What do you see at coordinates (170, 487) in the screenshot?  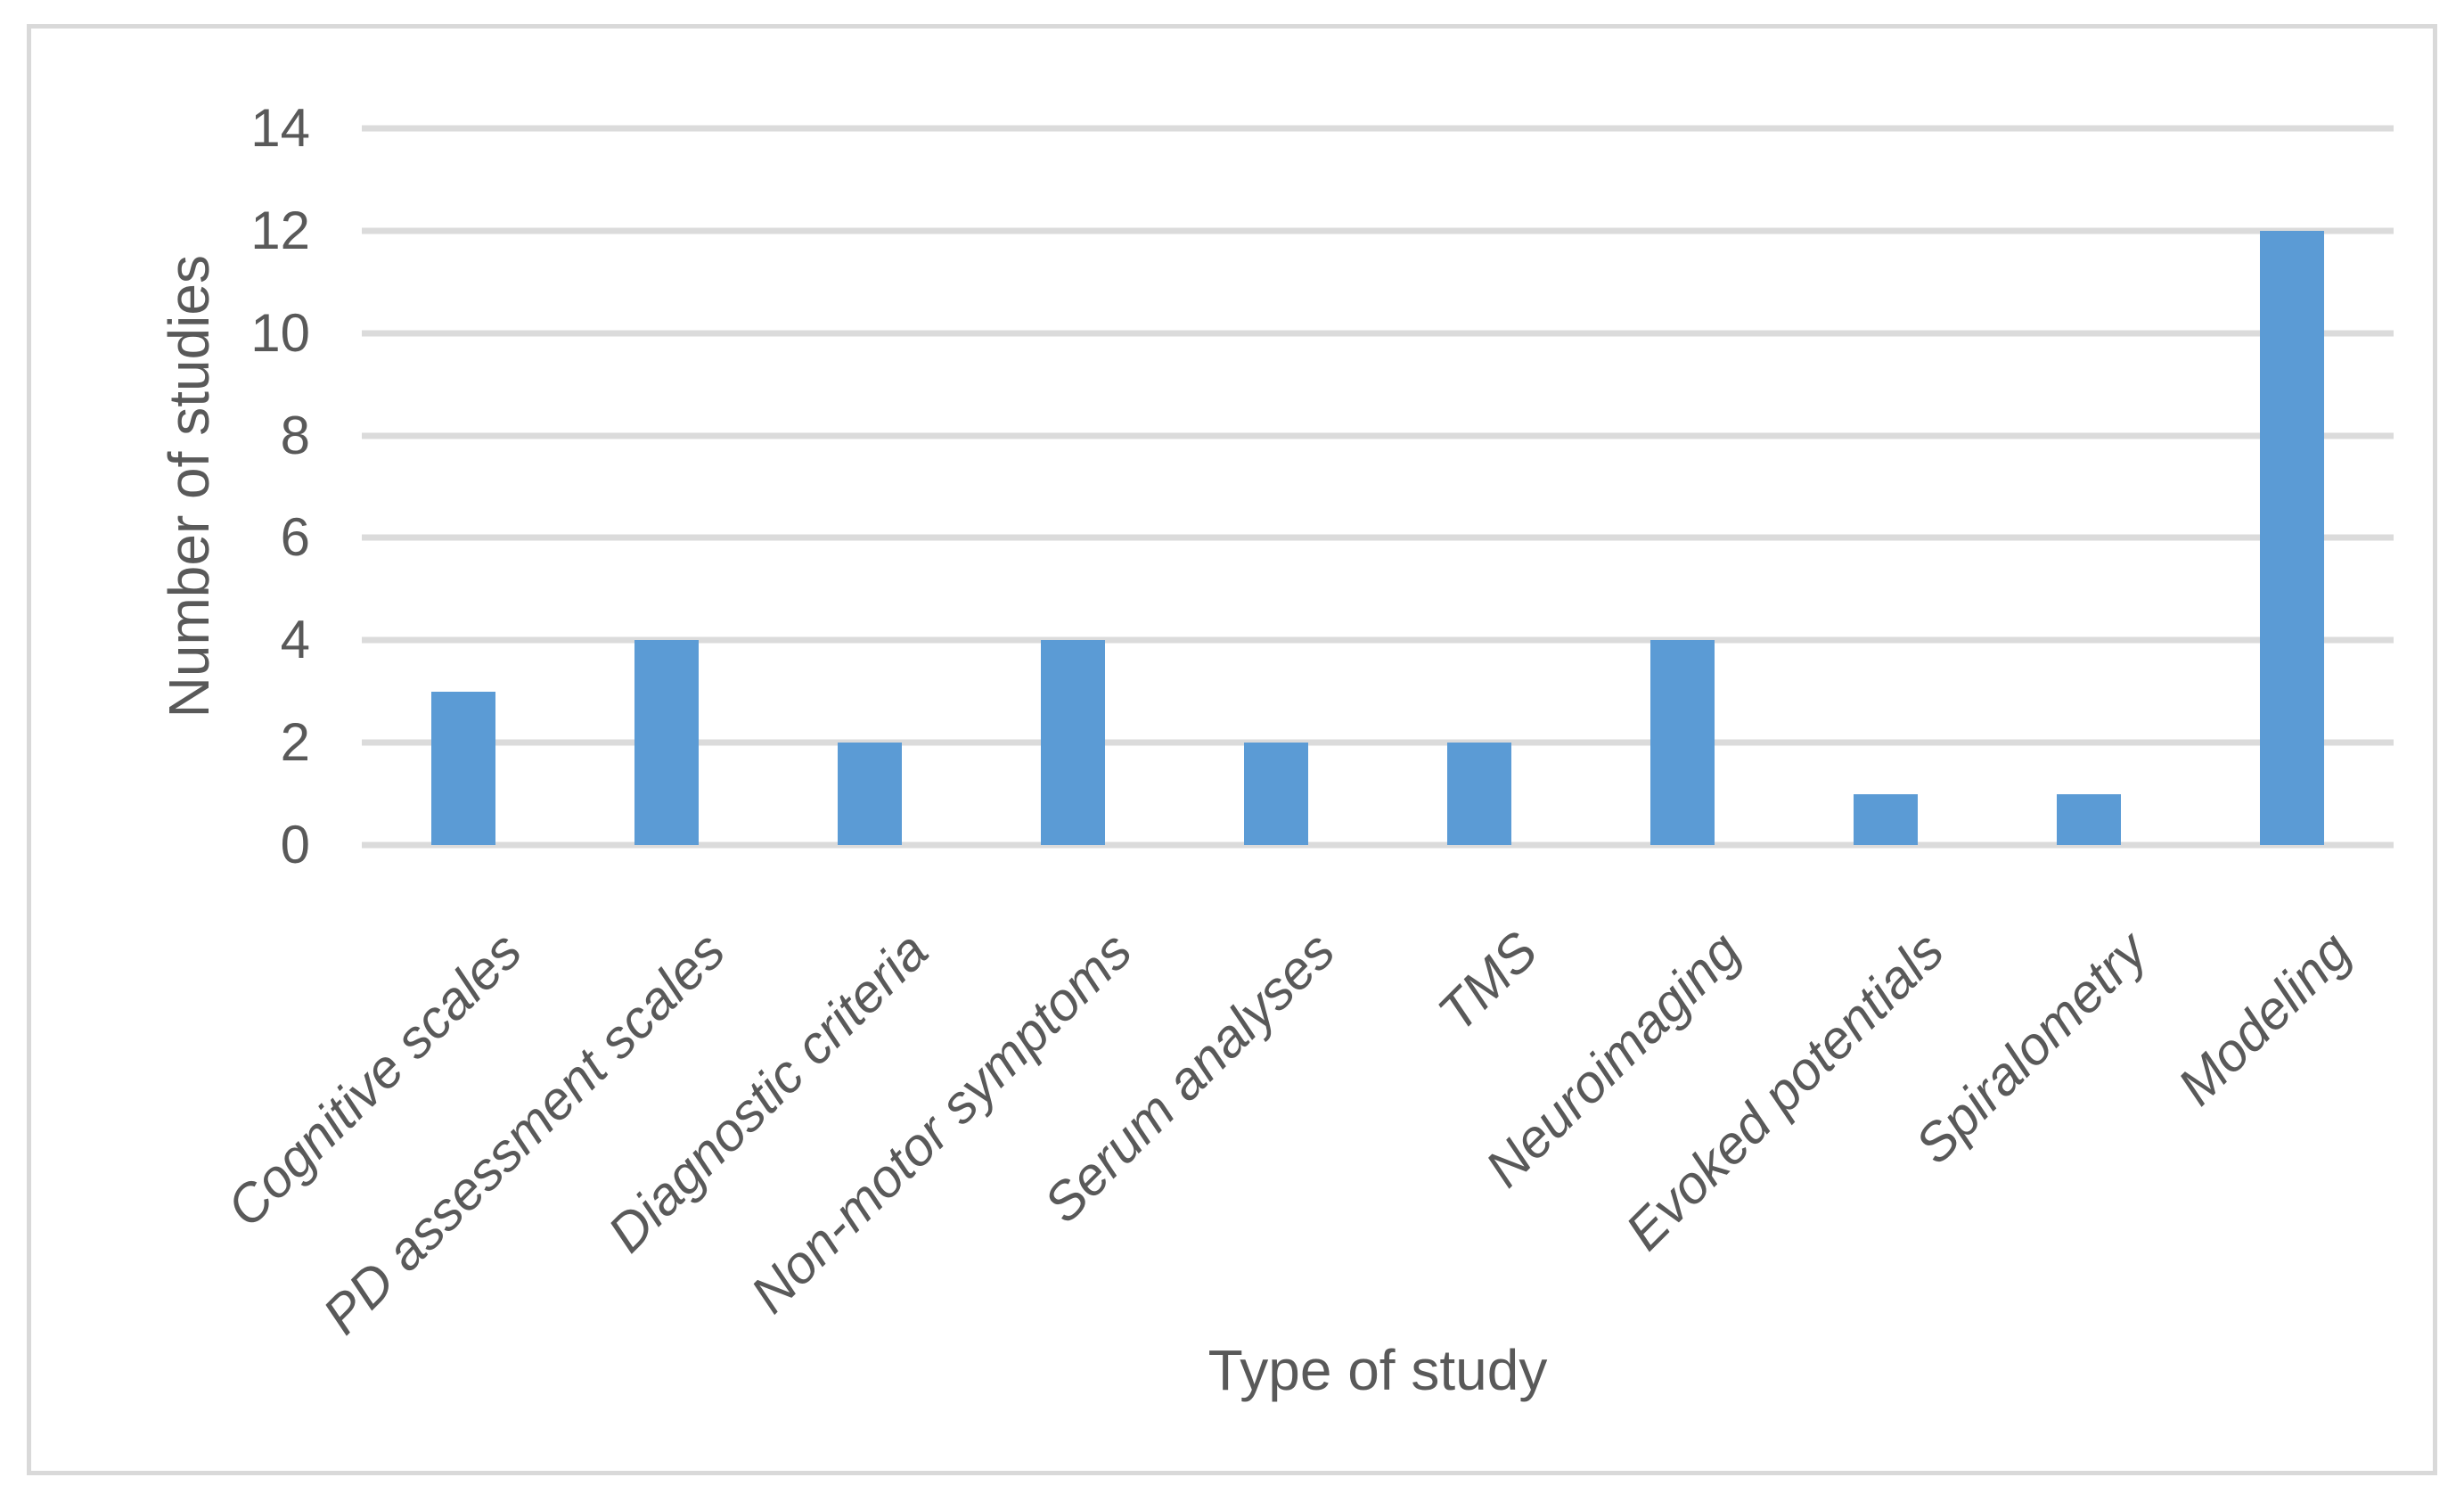 I see `y-axis-ticks: 14 12 10 8 6 4 2 0` at bounding box center [170, 487].